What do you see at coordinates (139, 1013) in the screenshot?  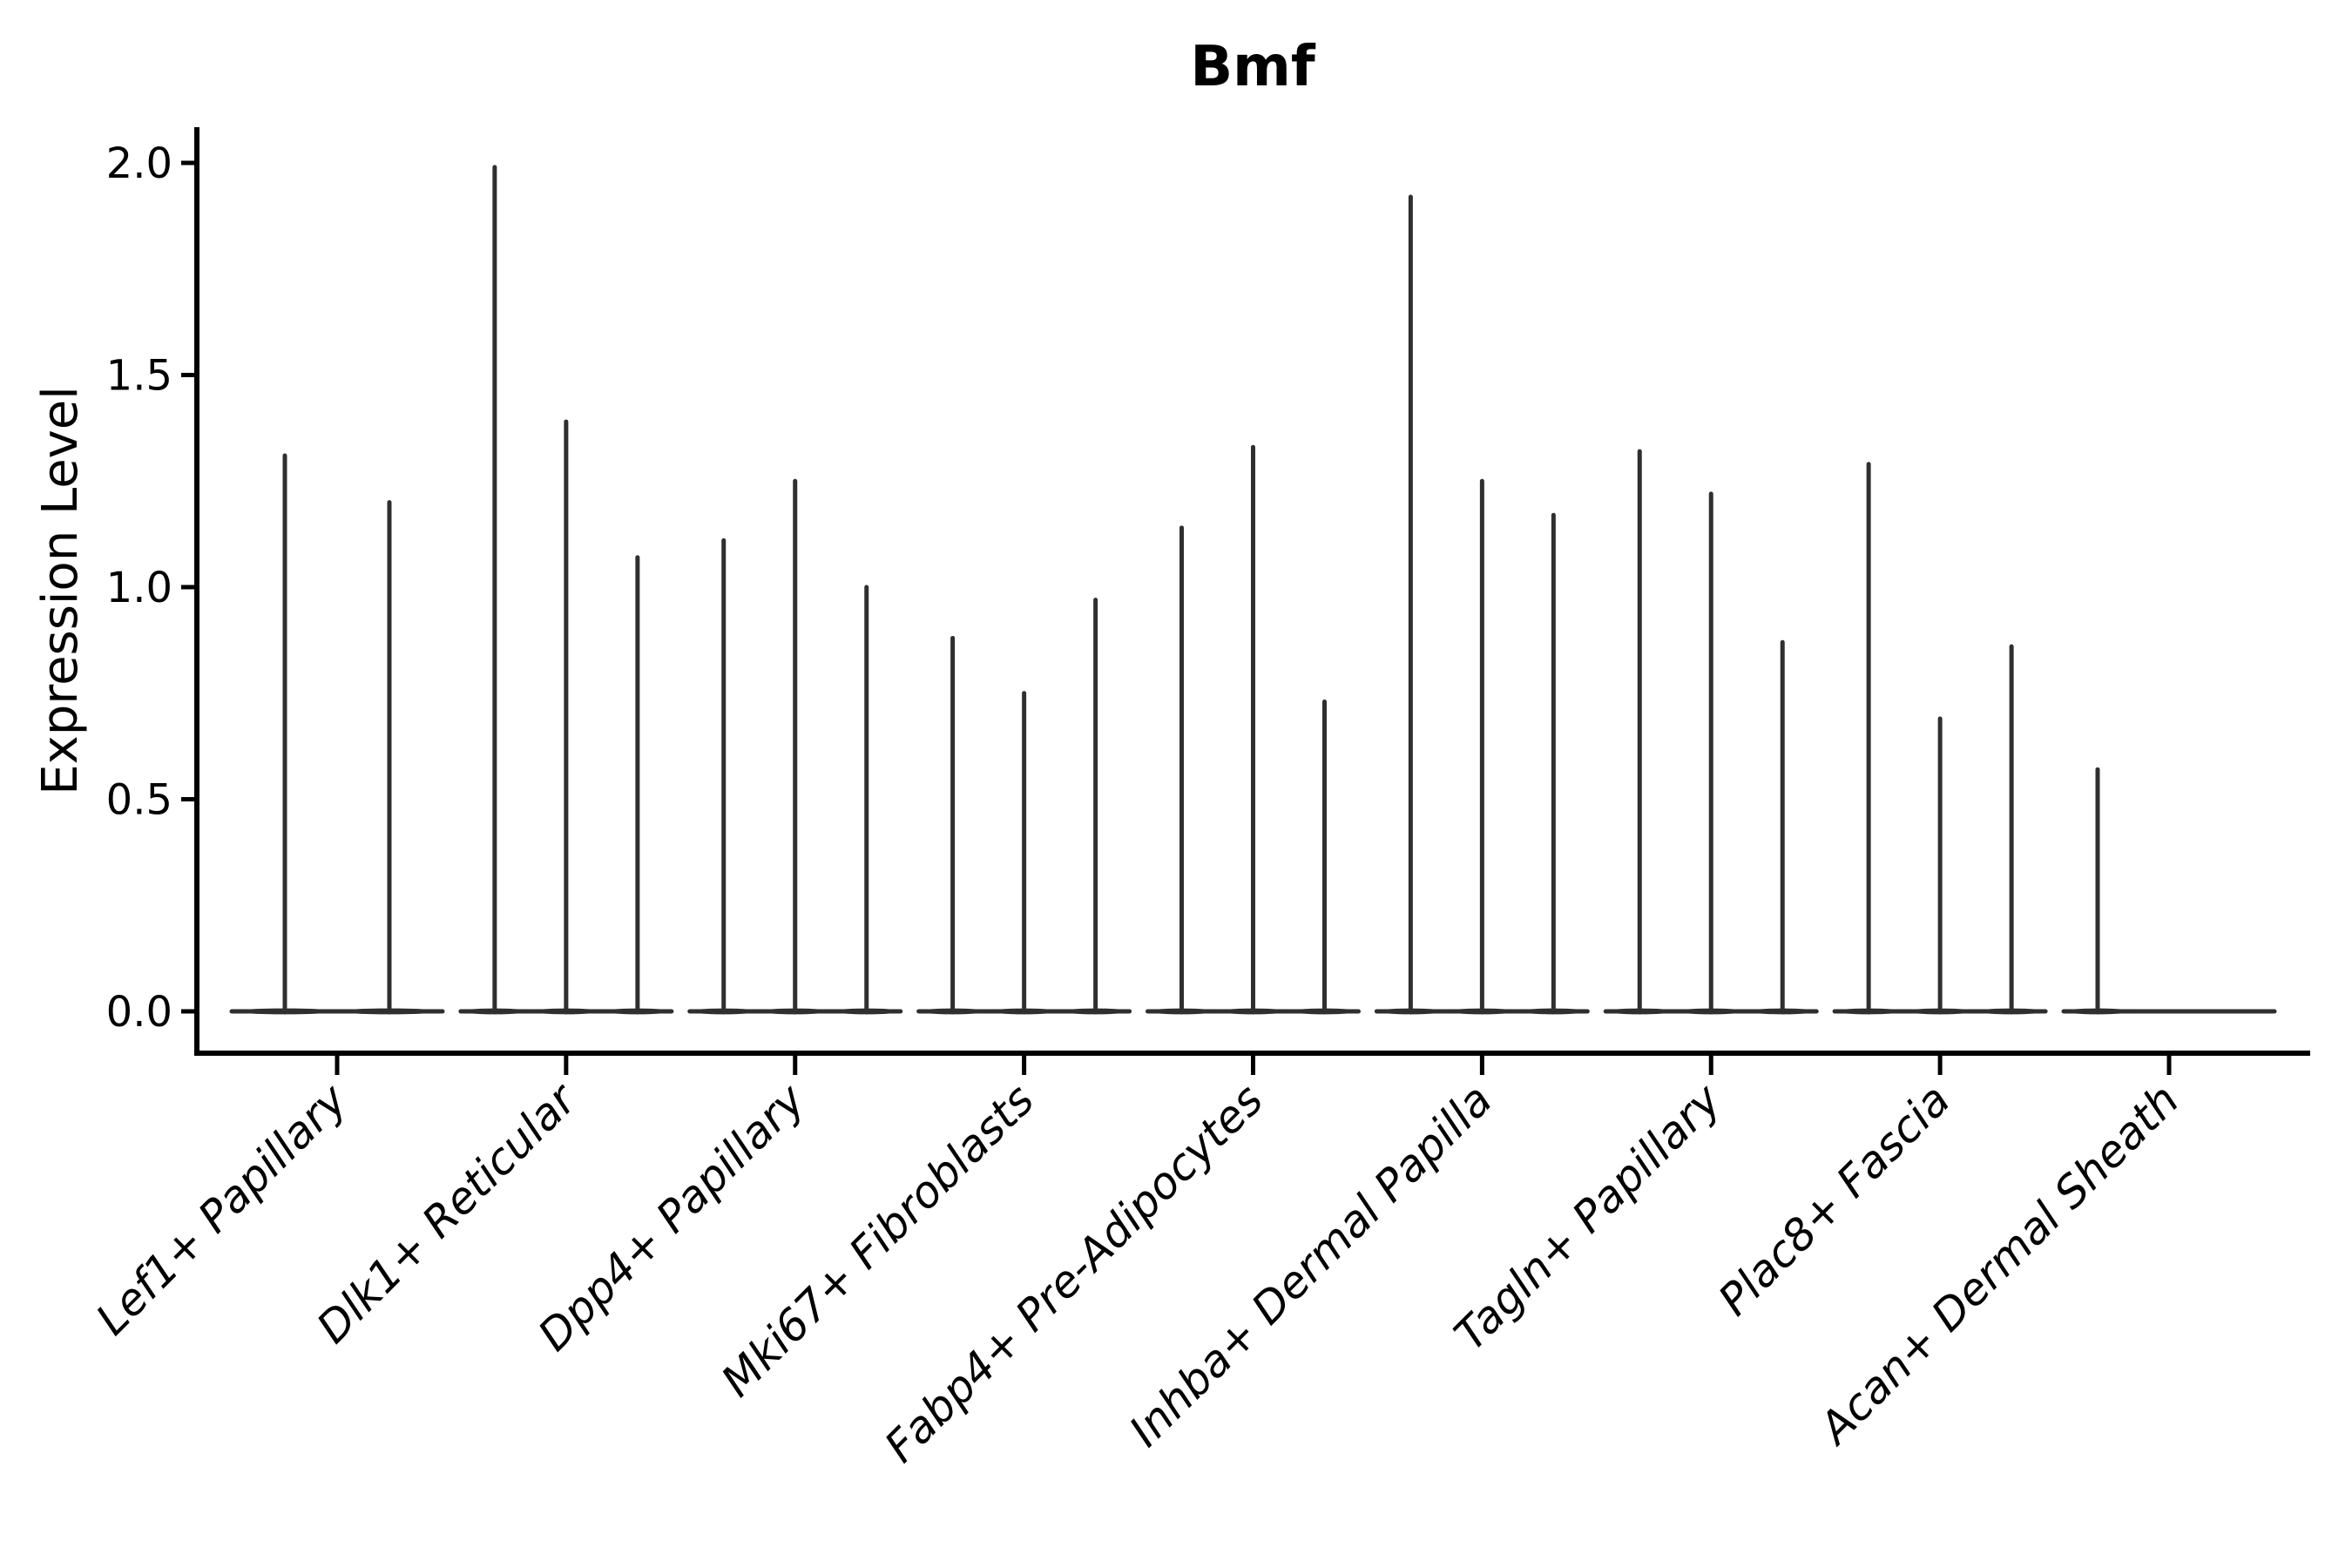 I see `y-tick-label: 0.0` at bounding box center [139, 1013].